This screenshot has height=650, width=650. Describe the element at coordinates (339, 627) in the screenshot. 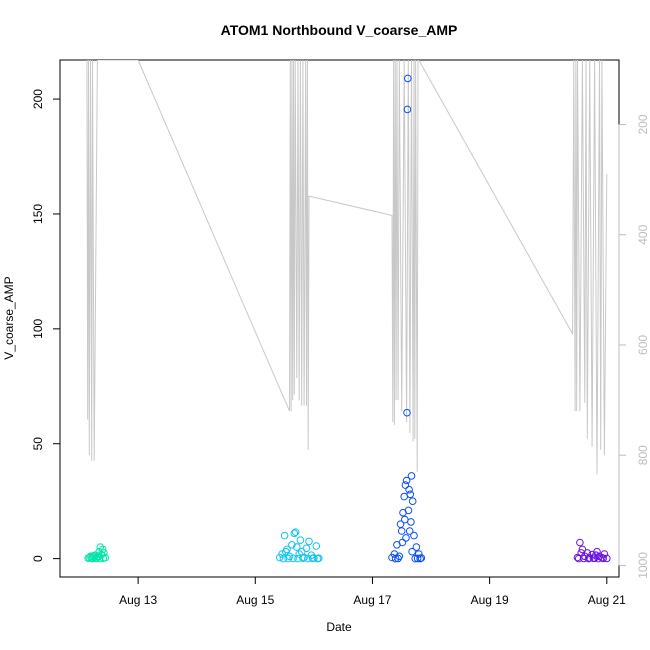

I see `x-axis-title: Date` at that location.